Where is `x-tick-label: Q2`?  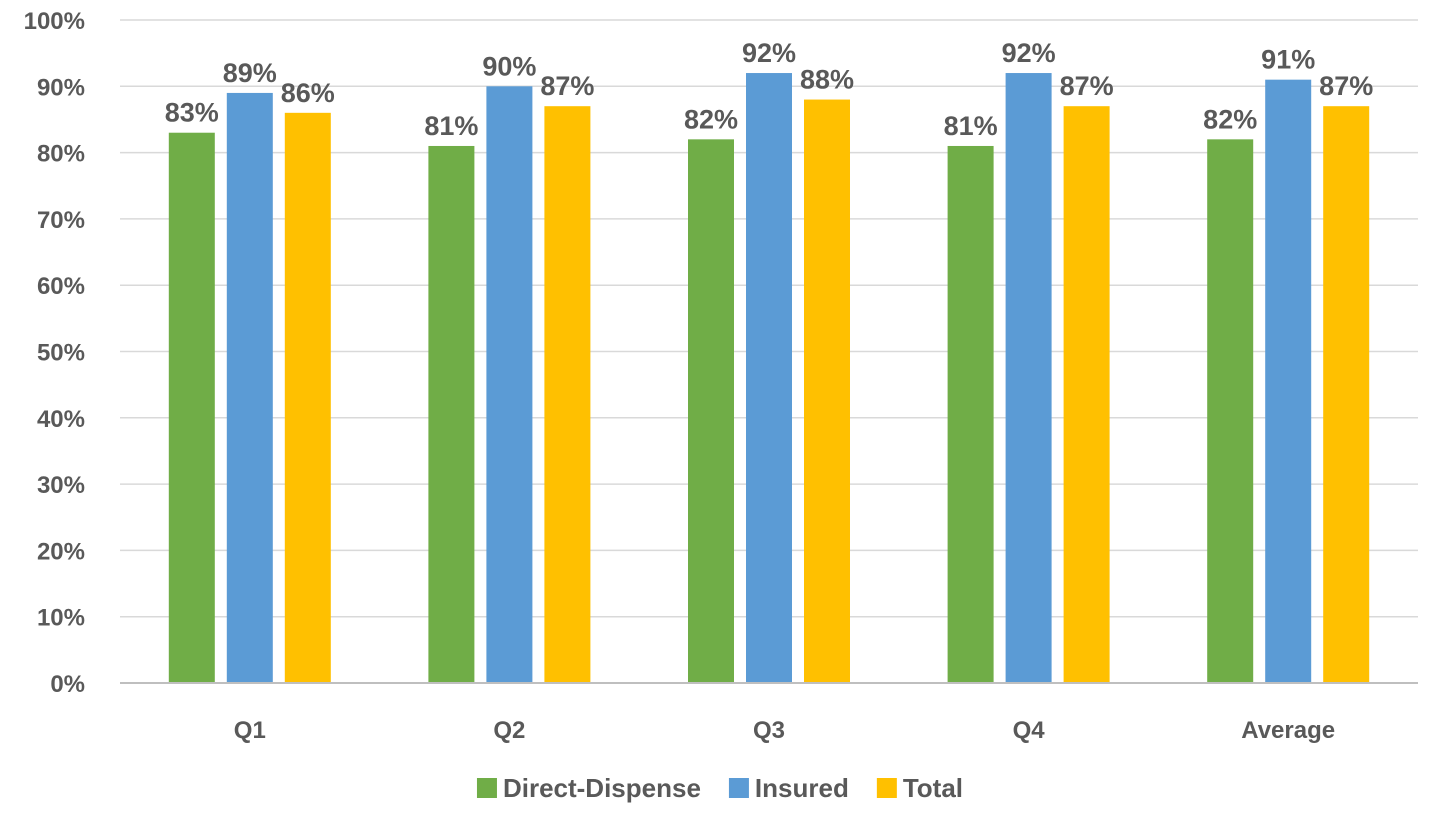
x-tick-label: Q2 is located at coordinates (509, 730).